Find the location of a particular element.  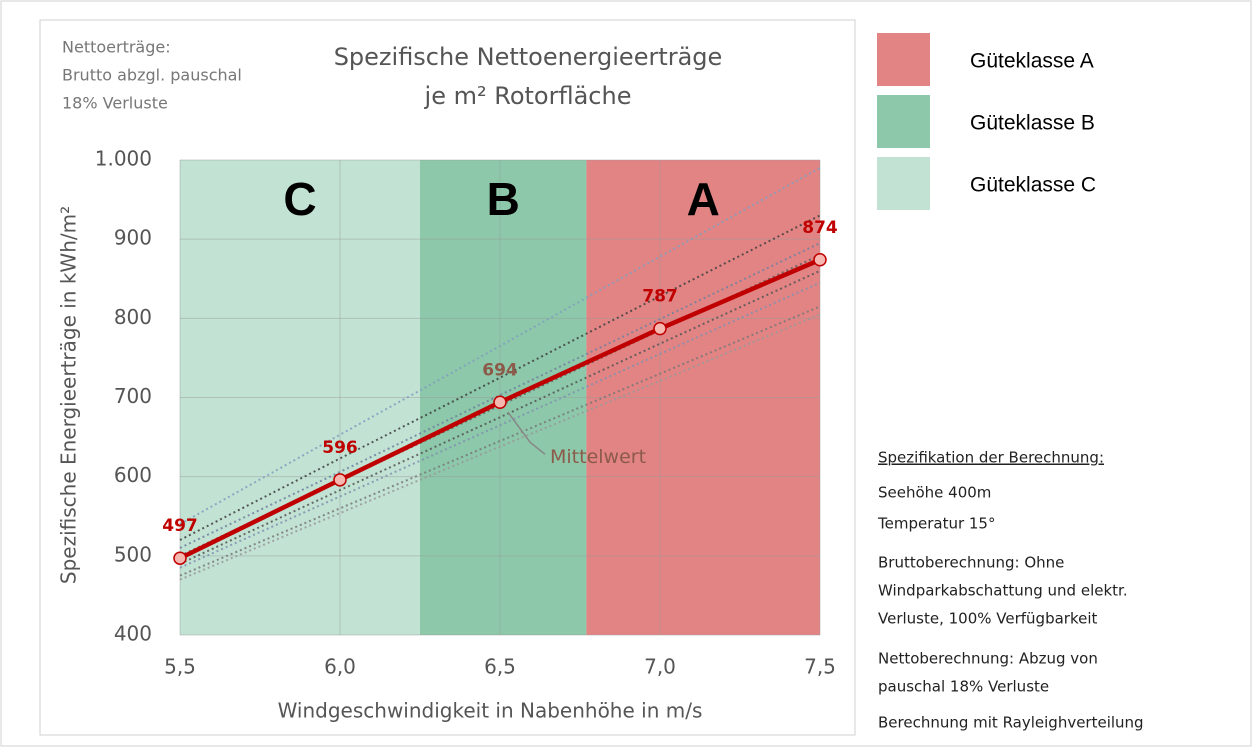

spec-line: Nettoberechnung: Abzug von is located at coordinates (988, 659).